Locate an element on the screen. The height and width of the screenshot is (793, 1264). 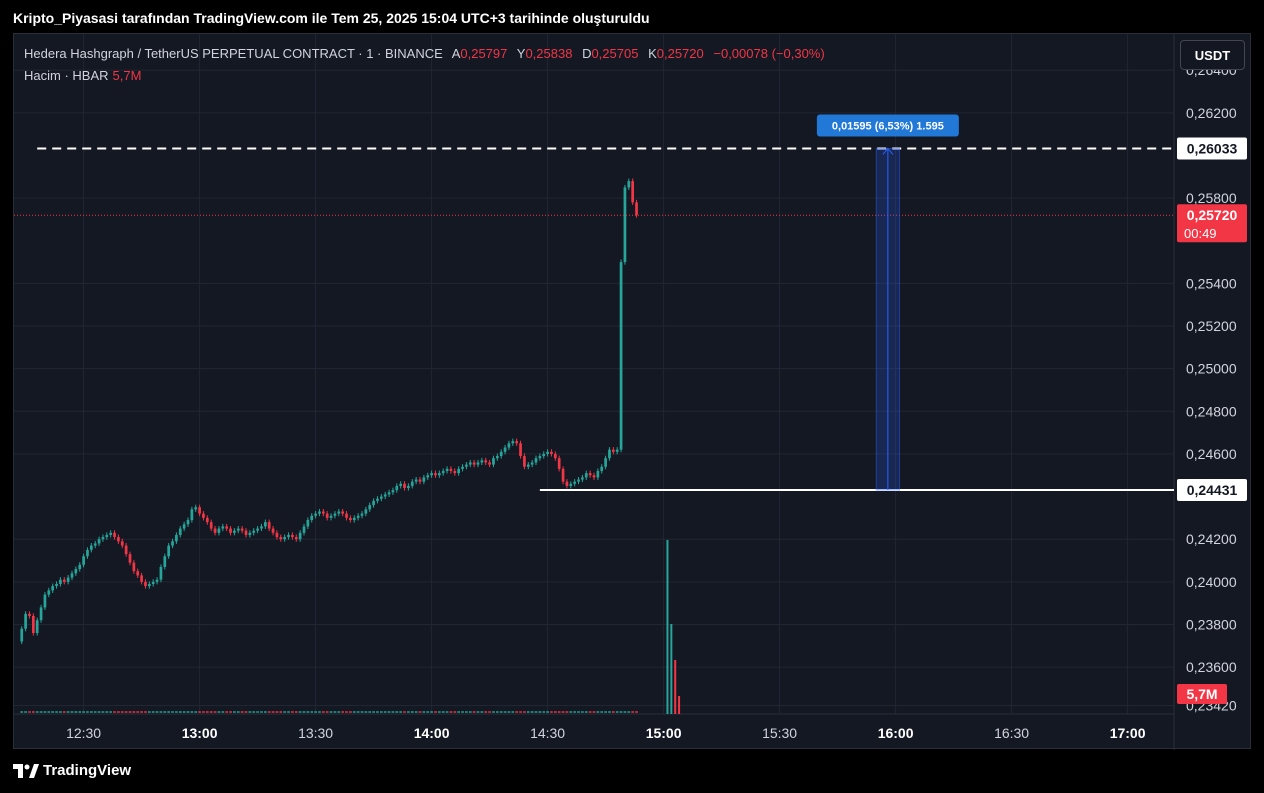
currency-button: USDT is located at coordinates (1212, 55).